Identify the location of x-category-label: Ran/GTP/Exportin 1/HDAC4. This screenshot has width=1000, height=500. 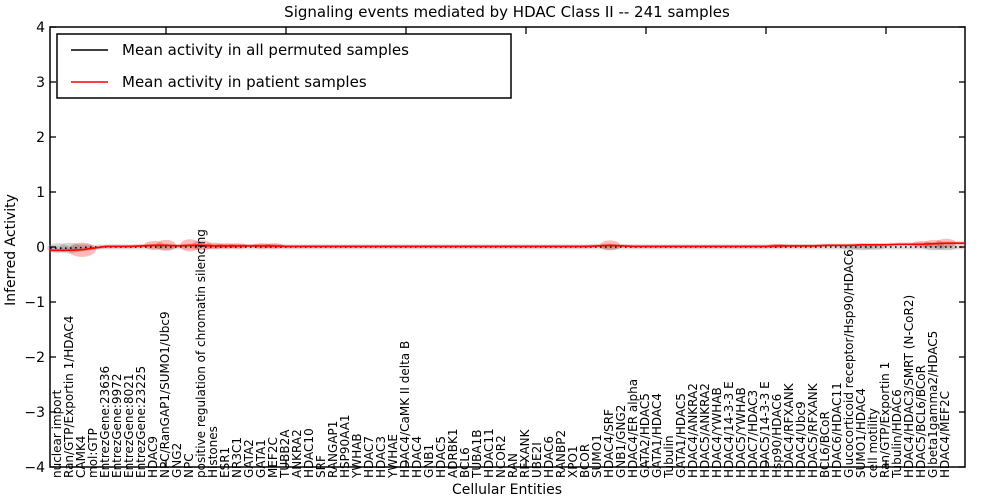
(69, 397).